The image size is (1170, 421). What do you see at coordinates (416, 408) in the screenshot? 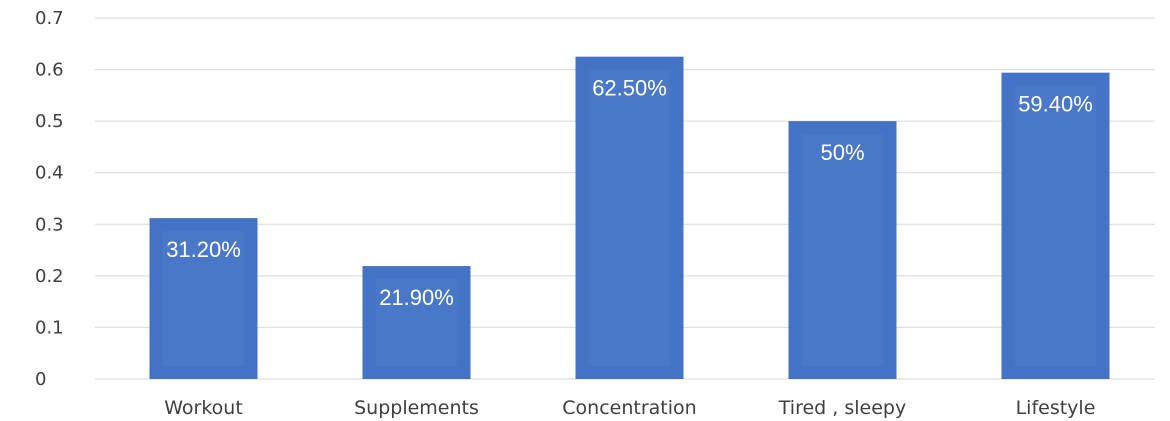
I see `x-category-label: Supplements` at bounding box center [416, 408].